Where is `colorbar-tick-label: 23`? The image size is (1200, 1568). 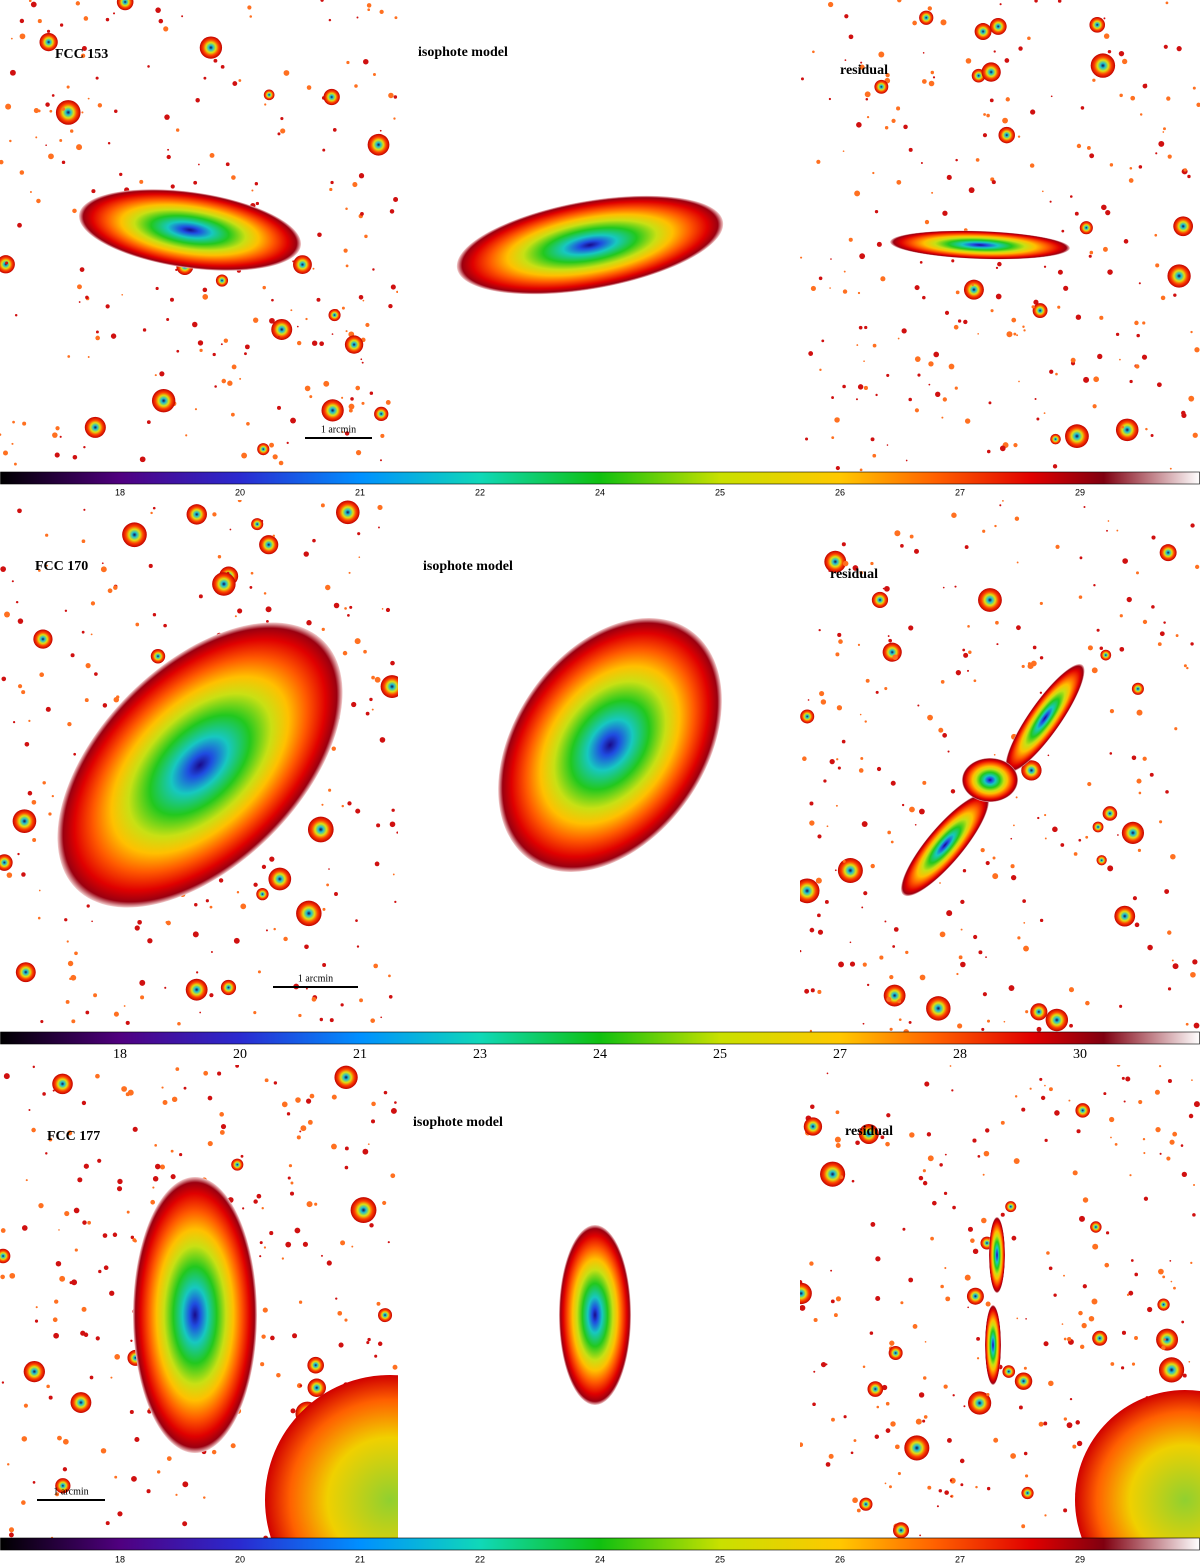 colorbar-tick-label: 23 is located at coordinates (480, 1054).